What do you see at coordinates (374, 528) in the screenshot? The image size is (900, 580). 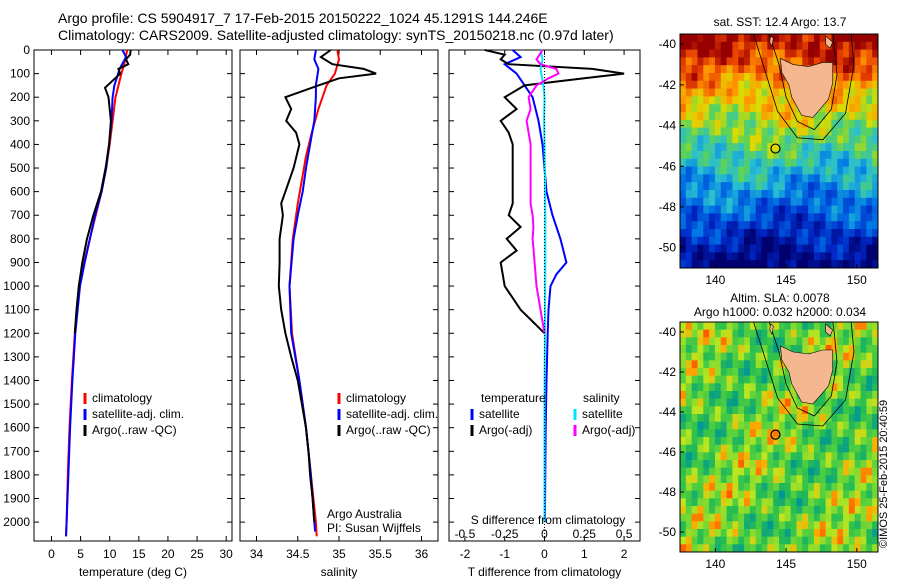 I see `credit-line-2: PI: Susan Wijffels` at bounding box center [374, 528].